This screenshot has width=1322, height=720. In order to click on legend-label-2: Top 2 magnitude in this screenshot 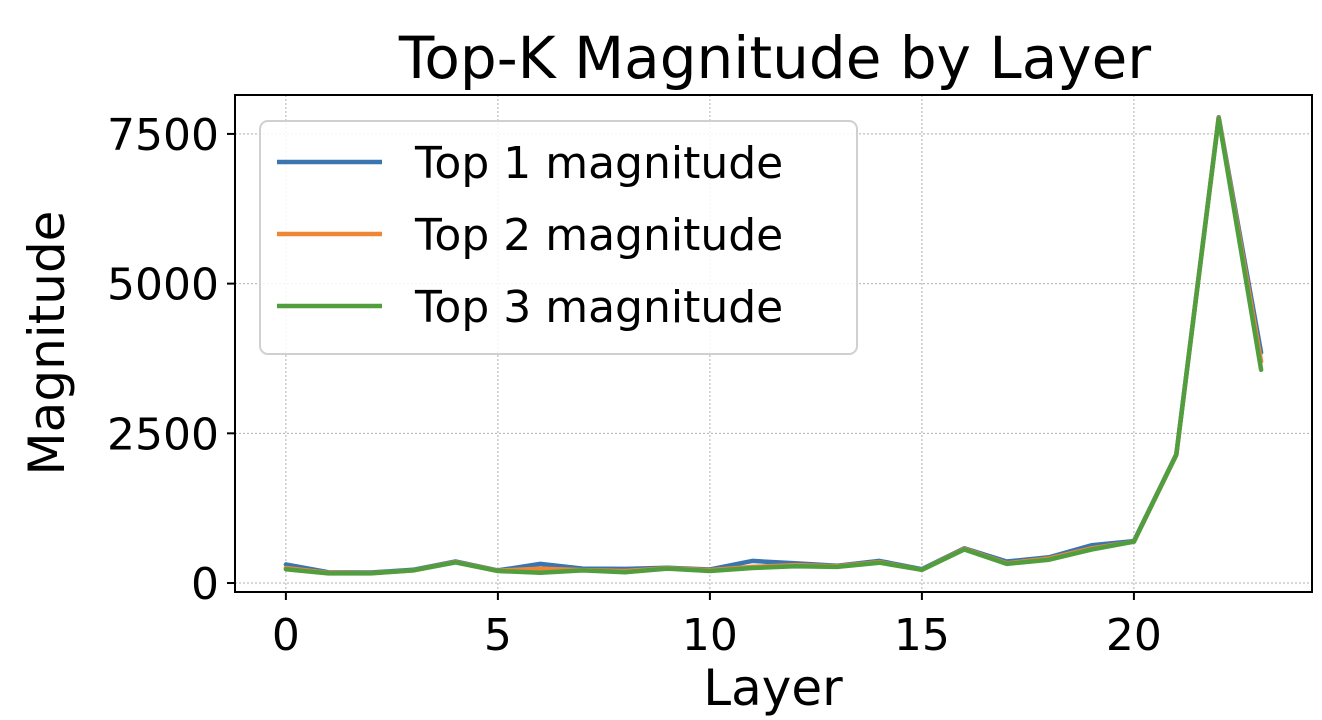, I will do `click(598, 235)`.